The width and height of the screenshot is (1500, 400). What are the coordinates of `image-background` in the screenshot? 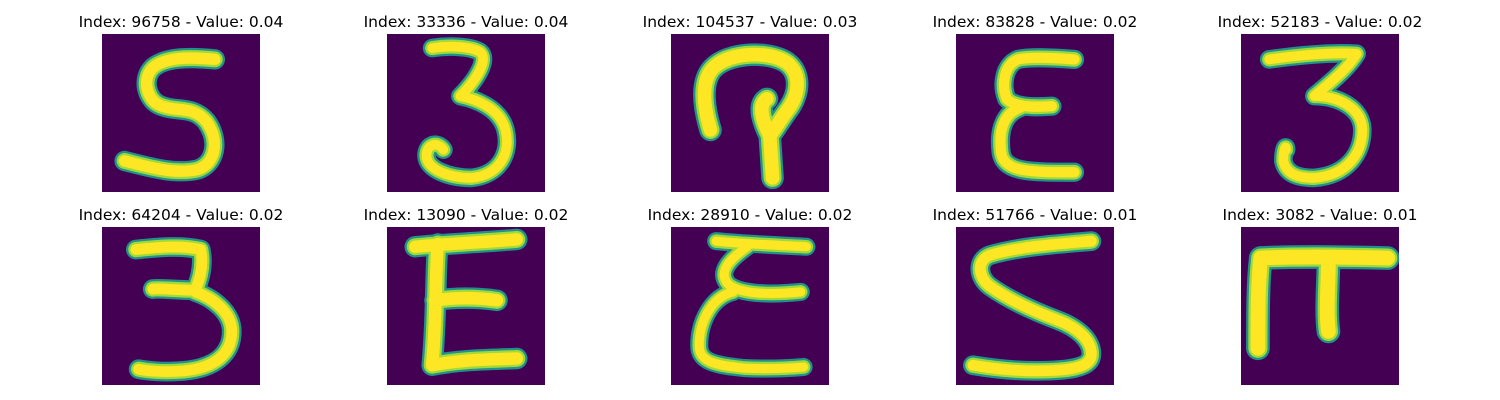 It's located at (466, 113).